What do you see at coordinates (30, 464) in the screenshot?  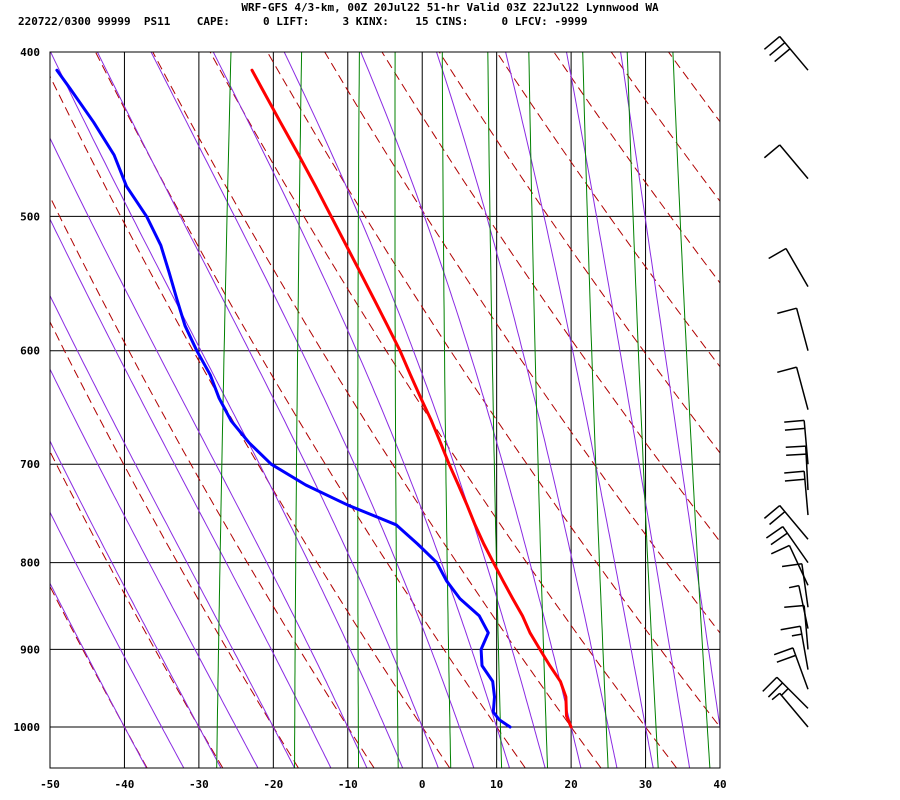 I see `pressure-tick-label: 700` at bounding box center [30, 464].